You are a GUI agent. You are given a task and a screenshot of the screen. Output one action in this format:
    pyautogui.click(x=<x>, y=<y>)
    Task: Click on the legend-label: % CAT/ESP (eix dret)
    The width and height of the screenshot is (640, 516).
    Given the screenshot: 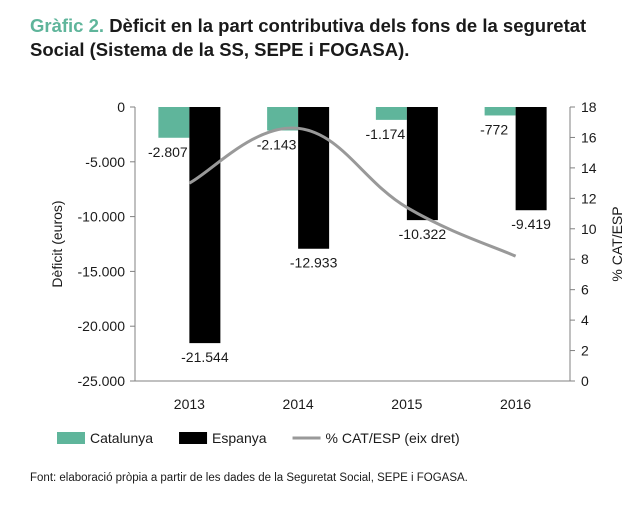 What is the action you would take?
    pyautogui.click(x=393, y=438)
    